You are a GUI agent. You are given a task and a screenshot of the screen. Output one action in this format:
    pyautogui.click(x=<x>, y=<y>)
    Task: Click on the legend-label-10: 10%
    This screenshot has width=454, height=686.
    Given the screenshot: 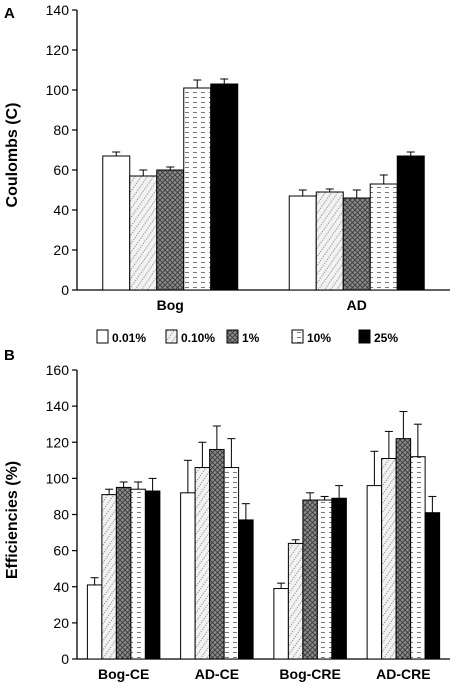 What is the action you would take?
    pyautogui.click(x=319, y=338)
    